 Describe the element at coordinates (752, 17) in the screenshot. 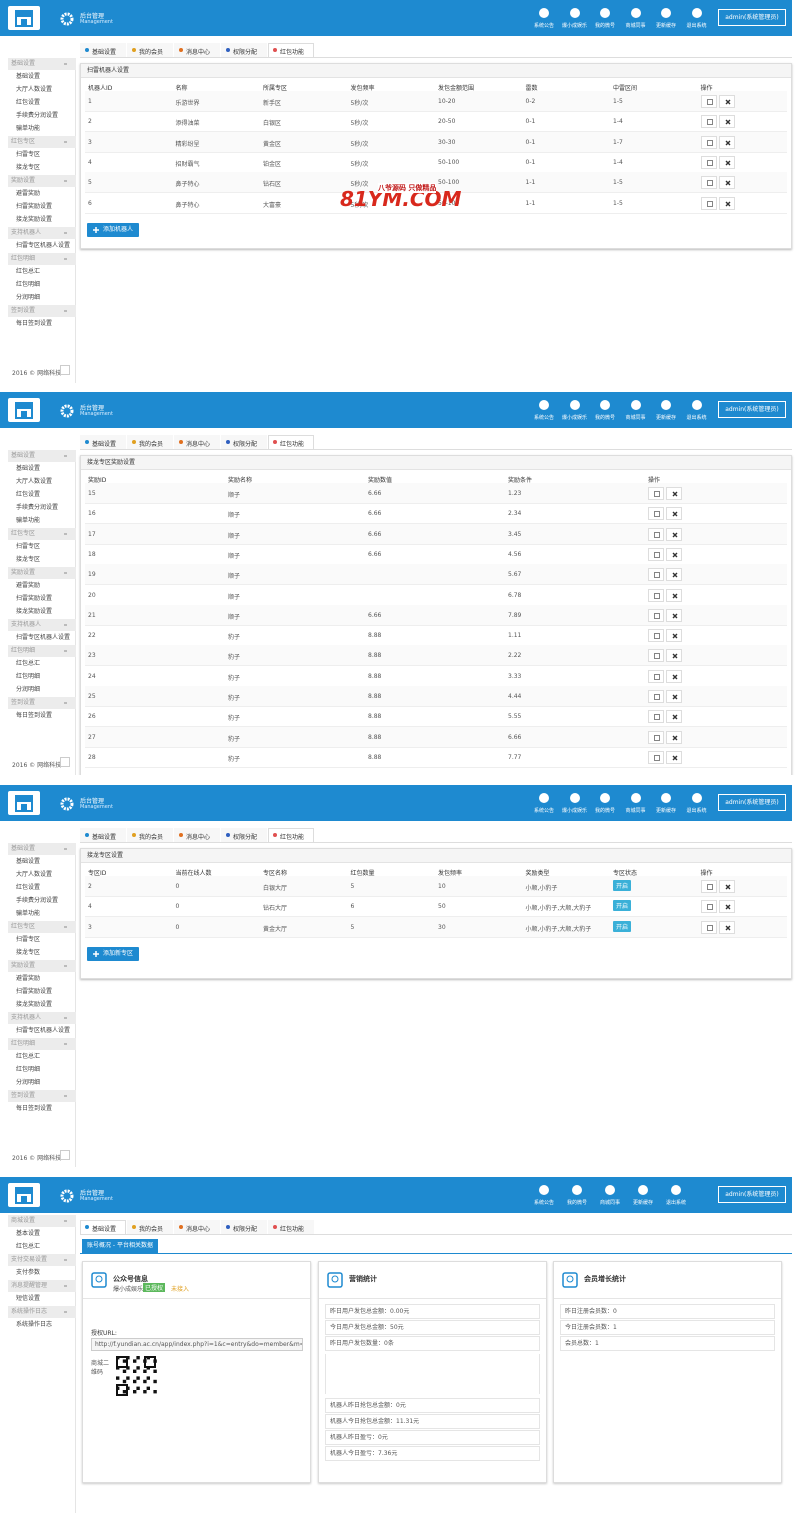

I see `user-menu: admin(系统管理员)` at that location.